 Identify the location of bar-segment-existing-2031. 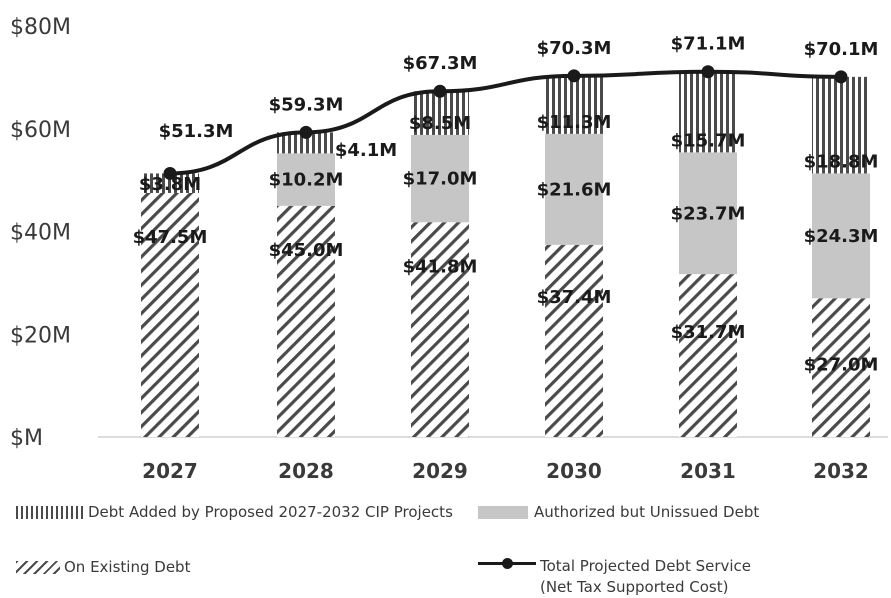
(708, 355).